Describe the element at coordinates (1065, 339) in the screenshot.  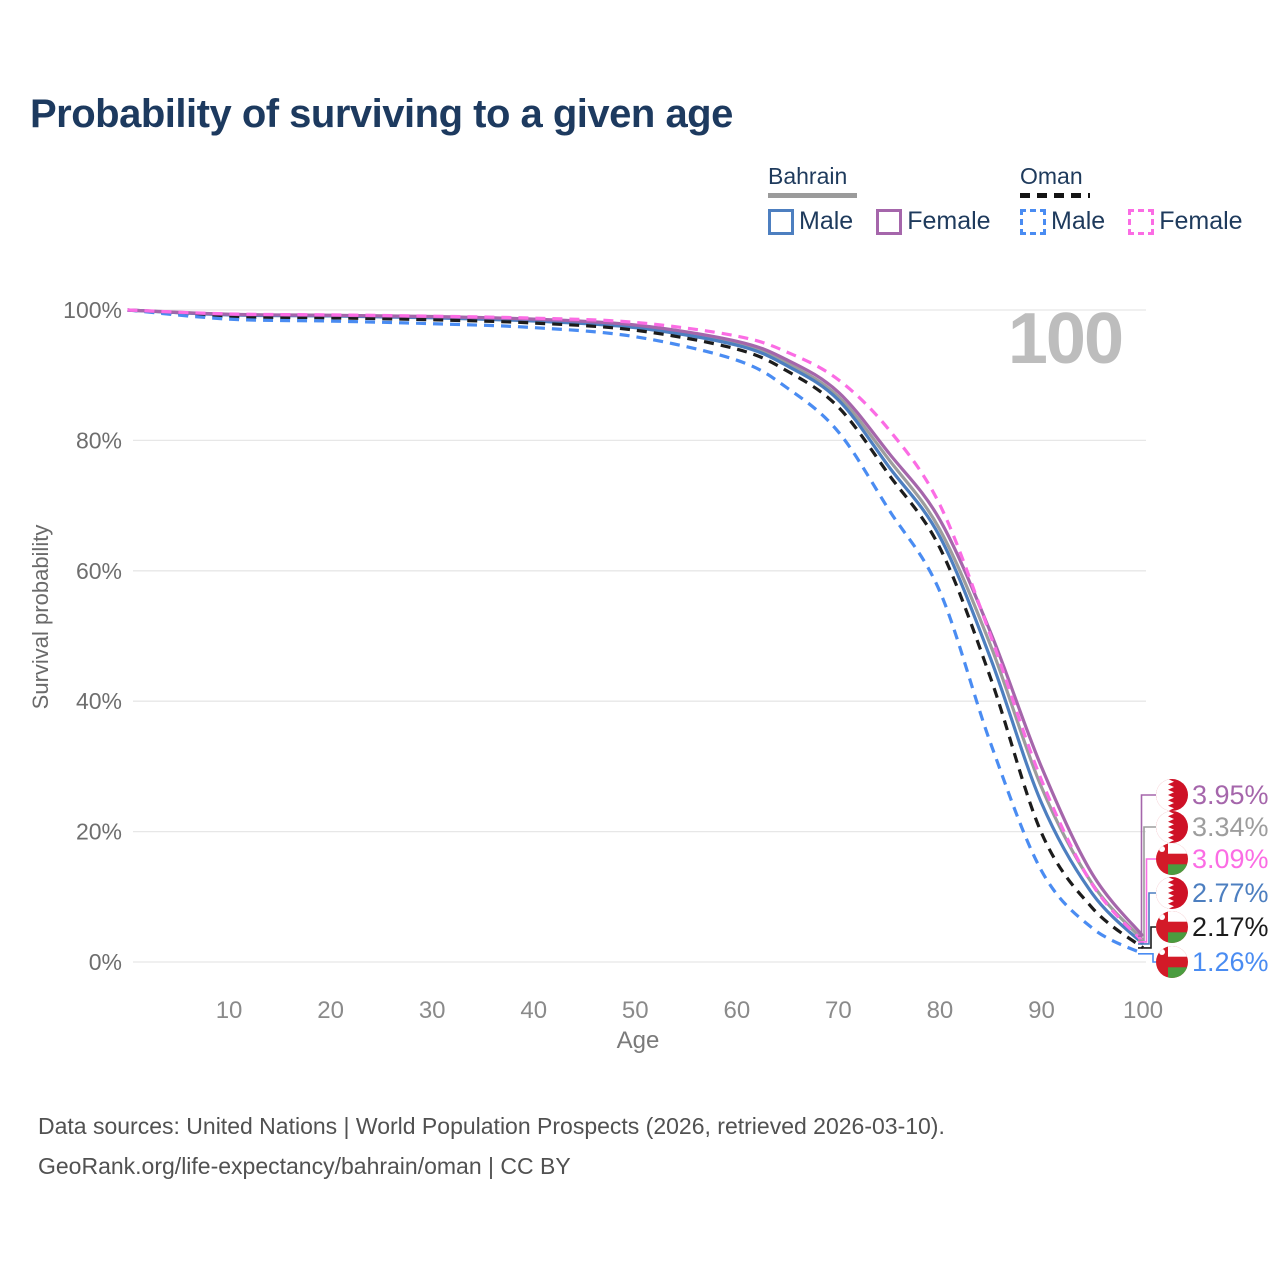
I see `watermark-age-100: 100` at that location.